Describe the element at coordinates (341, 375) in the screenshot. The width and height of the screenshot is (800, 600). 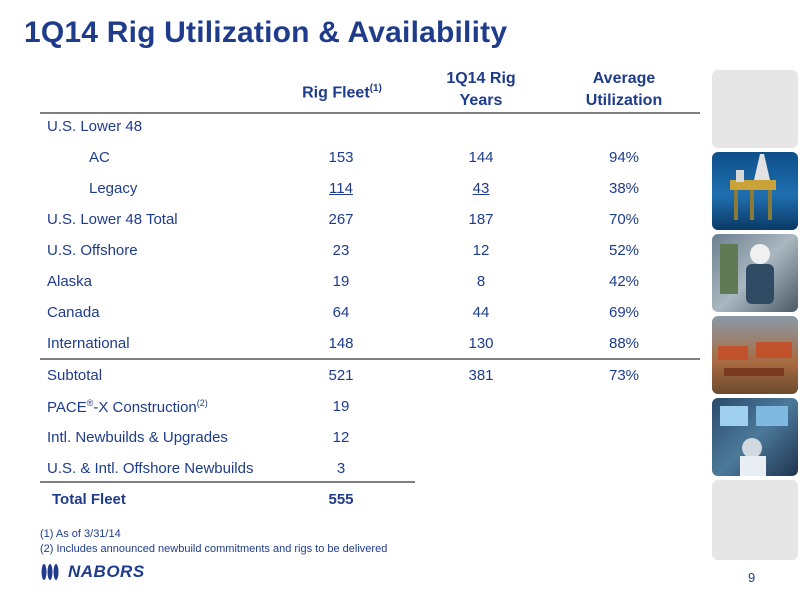
I see `subtotal-fleet: 521` at that location.